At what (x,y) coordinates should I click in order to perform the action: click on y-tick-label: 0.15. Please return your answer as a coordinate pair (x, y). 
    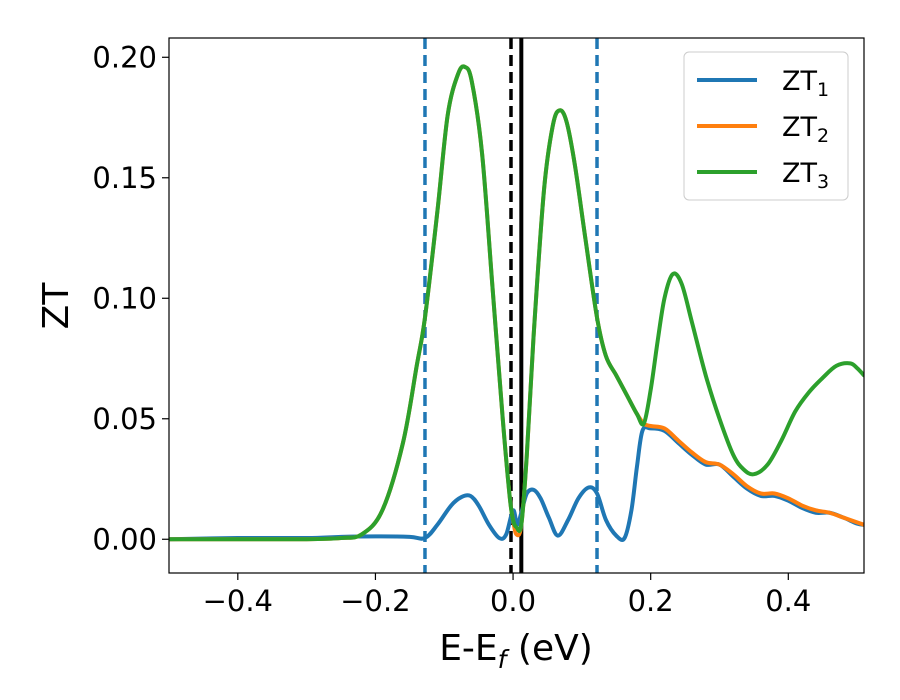
    Looking at the image, I should click on (124, 178).